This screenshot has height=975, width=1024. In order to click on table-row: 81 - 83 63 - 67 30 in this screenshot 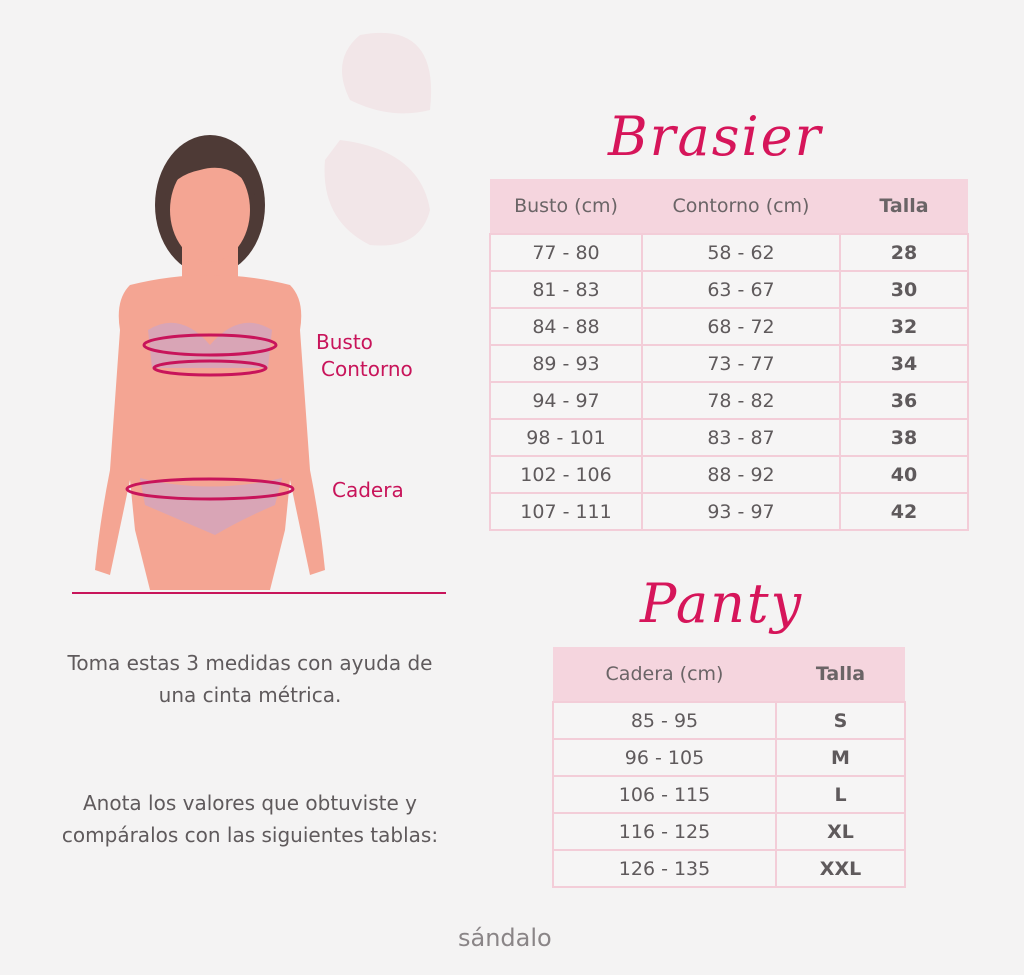, I will do `click(729, 289)`.